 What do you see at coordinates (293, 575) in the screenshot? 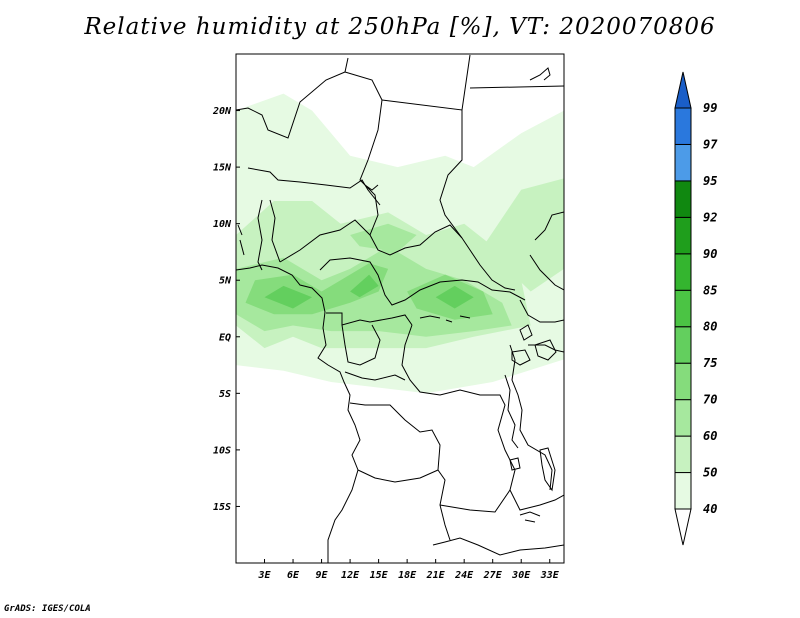
I see `lon-tick-label: 6E` at bounding box center [293, 575].